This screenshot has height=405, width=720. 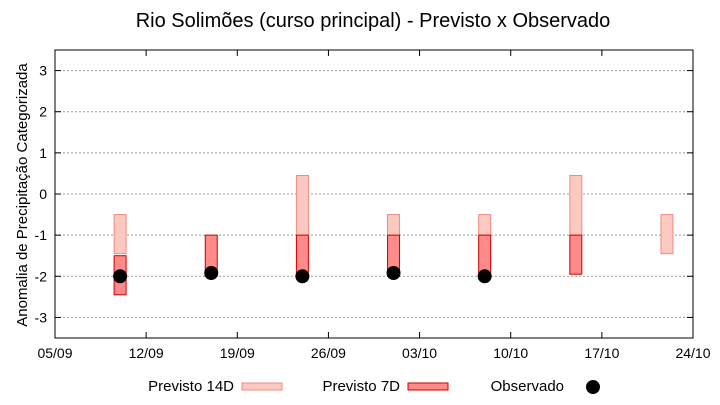 What do you see at coordinates (146, 353) in the screenshot?
I see `x-tick-label: 12/09` at bounding box center [146, 353].